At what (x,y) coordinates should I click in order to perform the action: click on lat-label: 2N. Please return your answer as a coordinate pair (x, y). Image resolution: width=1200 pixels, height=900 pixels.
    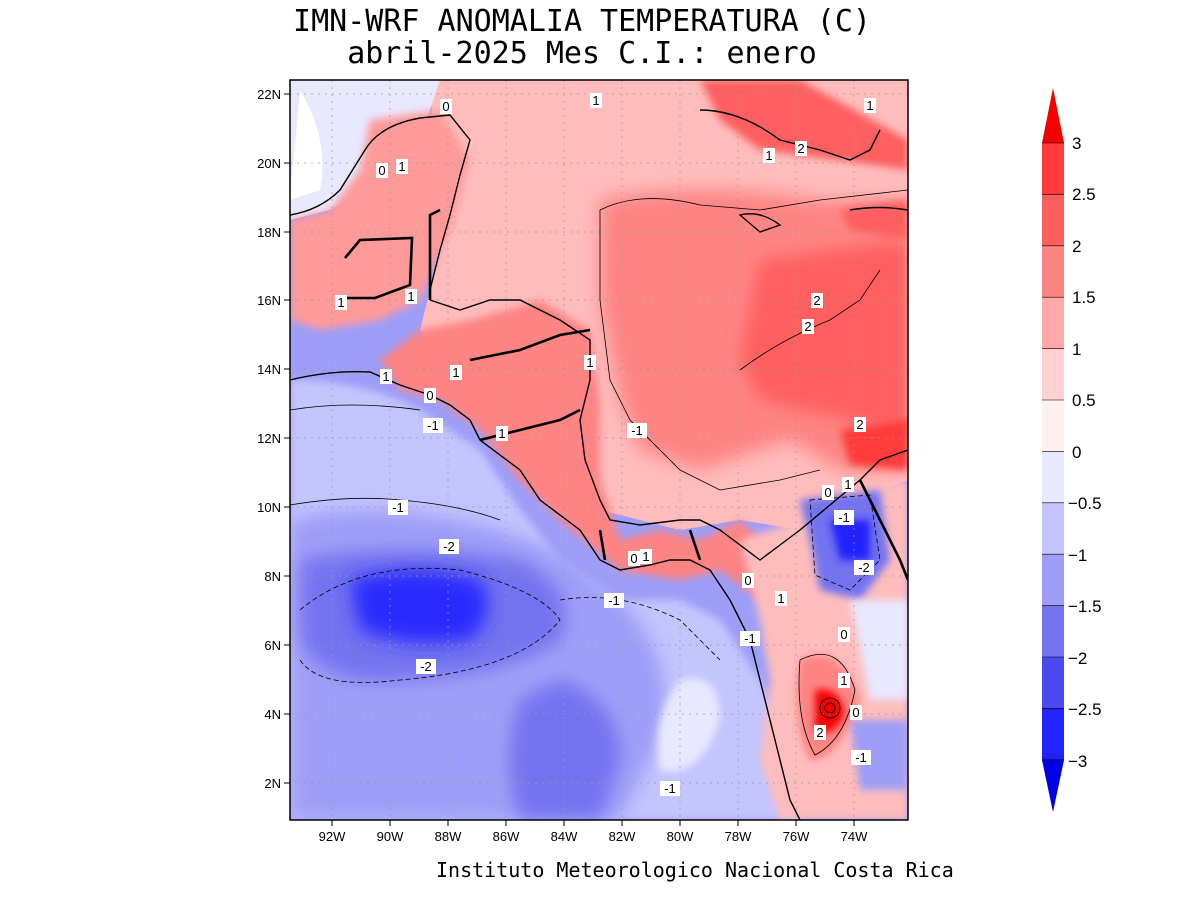
    Looking at the image, I should click on (272, 783).